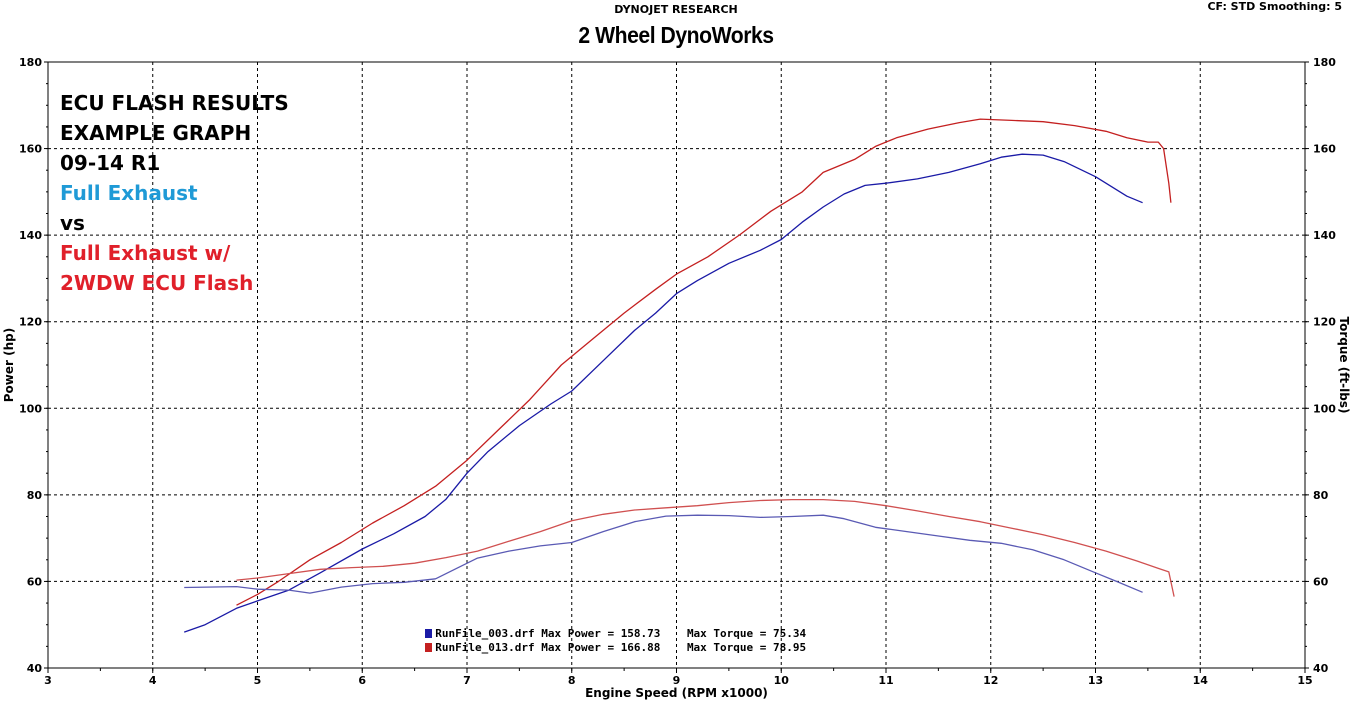 Image resolution: width=1352 pixels, height=701 pixels. Describe the element at coordinates (1201, 680) in the screenshot. I see `x-tick-label: 14` at that location.